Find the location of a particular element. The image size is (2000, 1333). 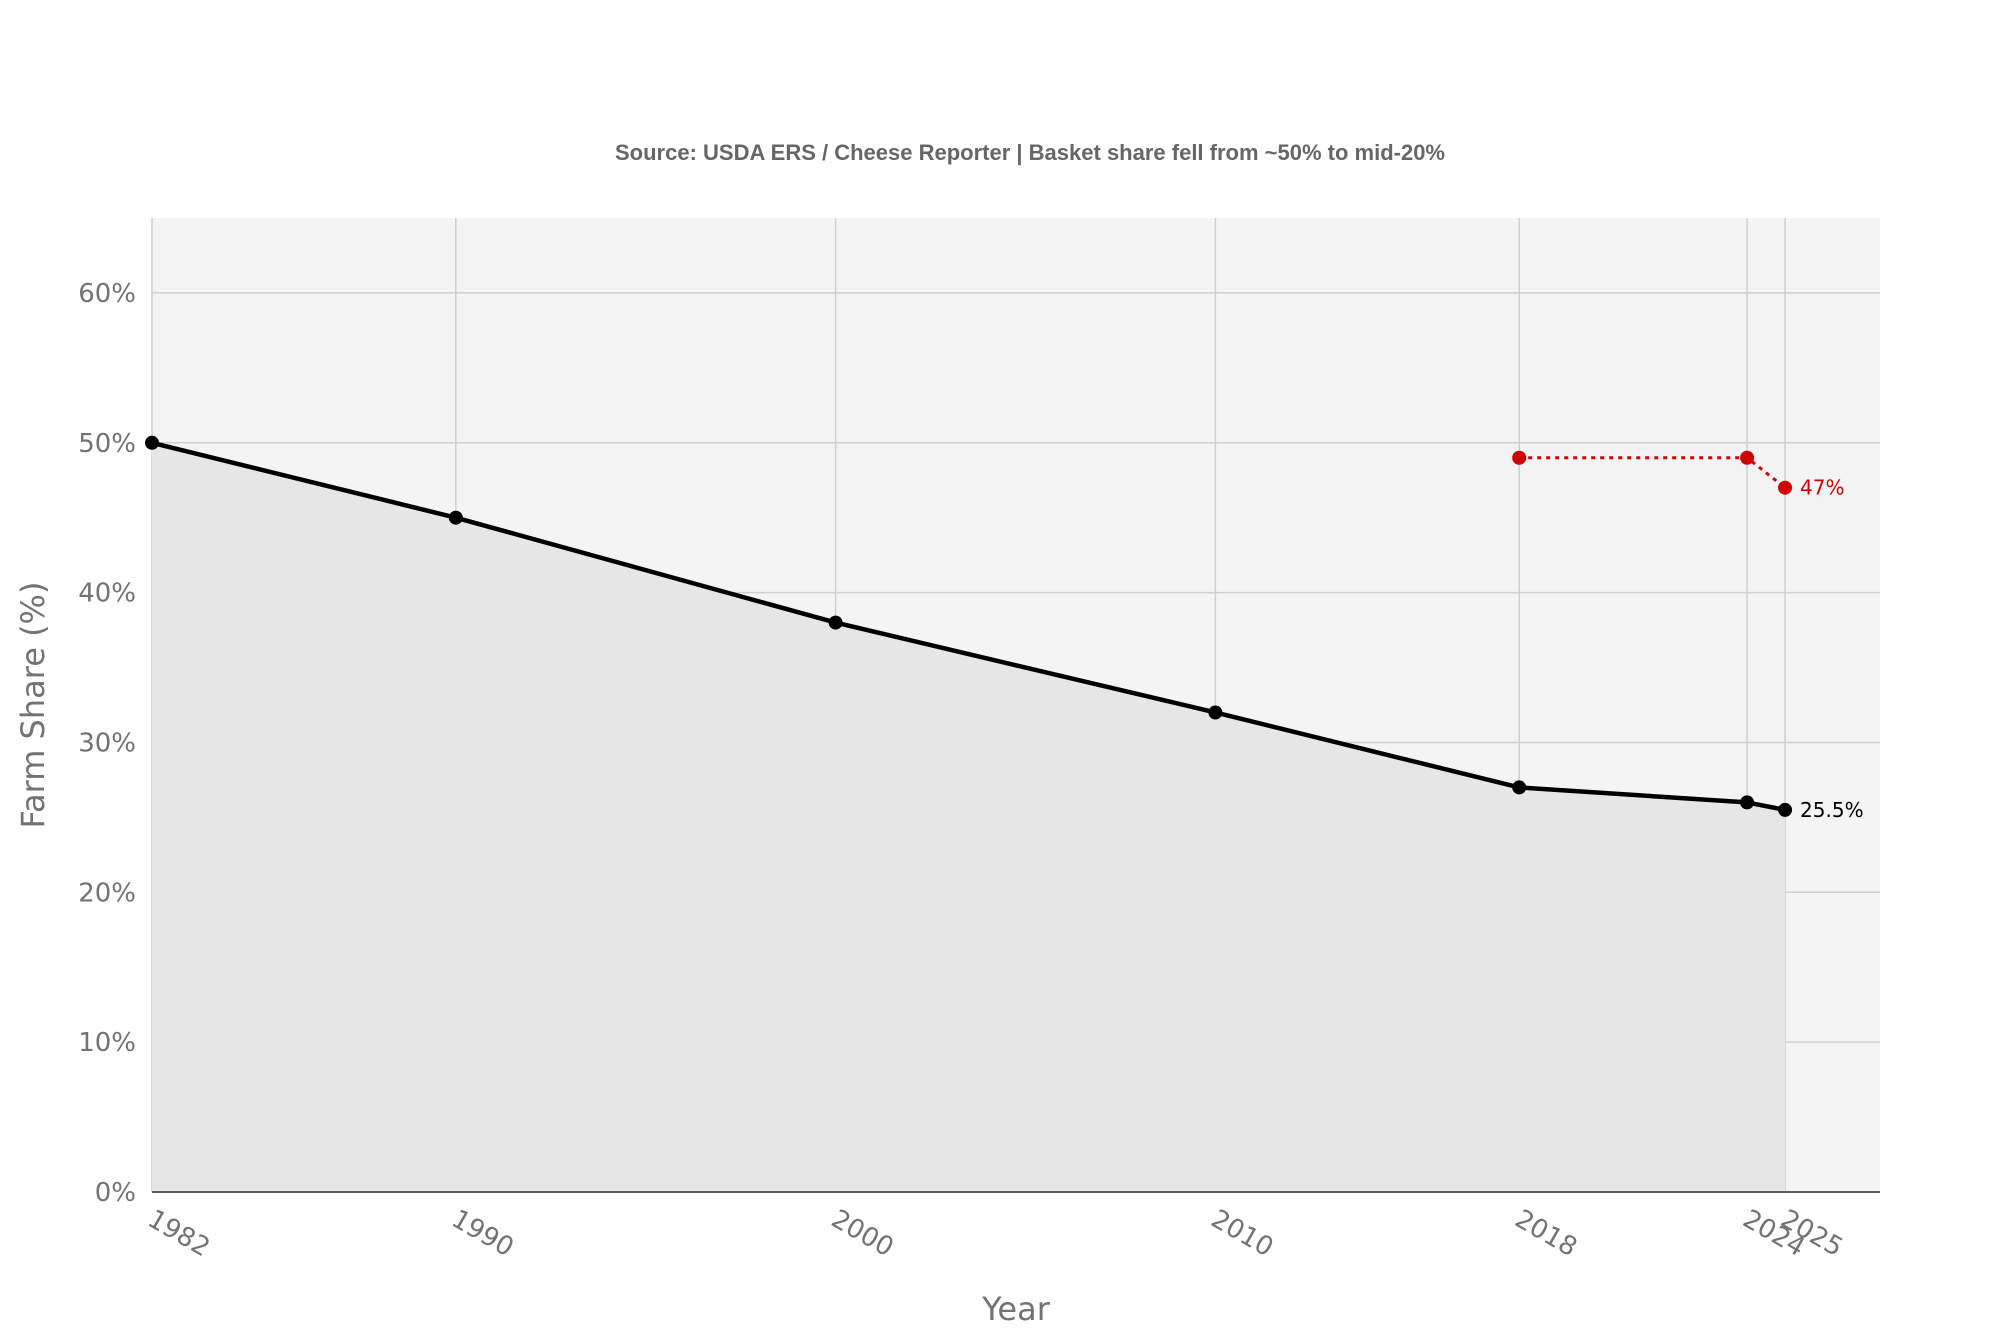

data-labels: 25.5% 47% is located at coordinates (1832, 649).